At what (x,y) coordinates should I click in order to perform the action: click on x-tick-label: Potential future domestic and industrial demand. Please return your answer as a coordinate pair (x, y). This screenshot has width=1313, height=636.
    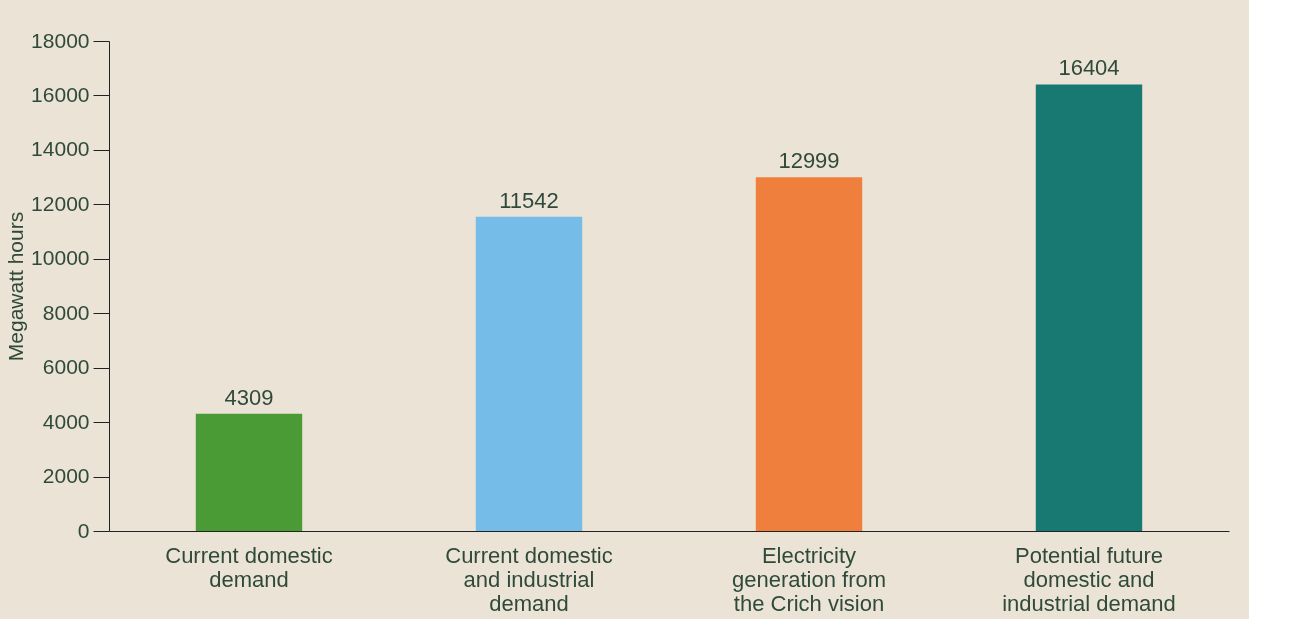
    Looking at the image, I should click on (1089, 579).